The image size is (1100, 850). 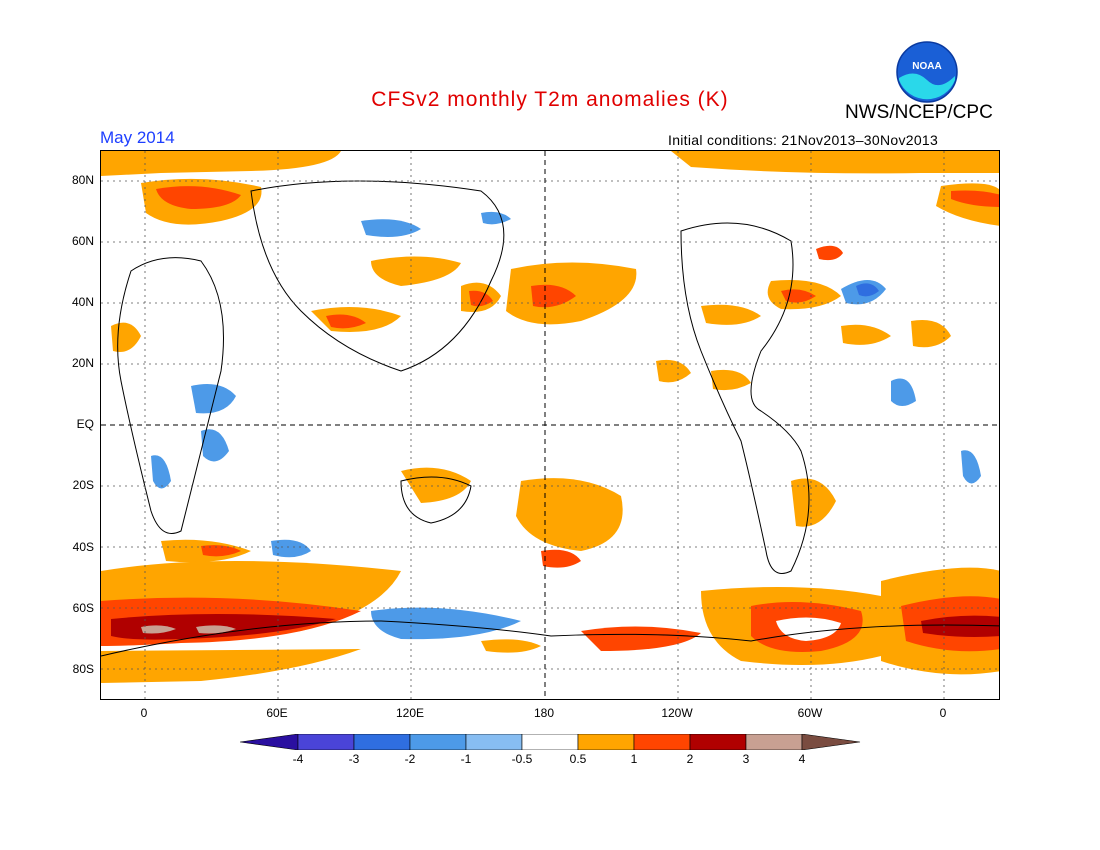 I want to click on noaa-logo: NOAA, so click(x=927, y=72).